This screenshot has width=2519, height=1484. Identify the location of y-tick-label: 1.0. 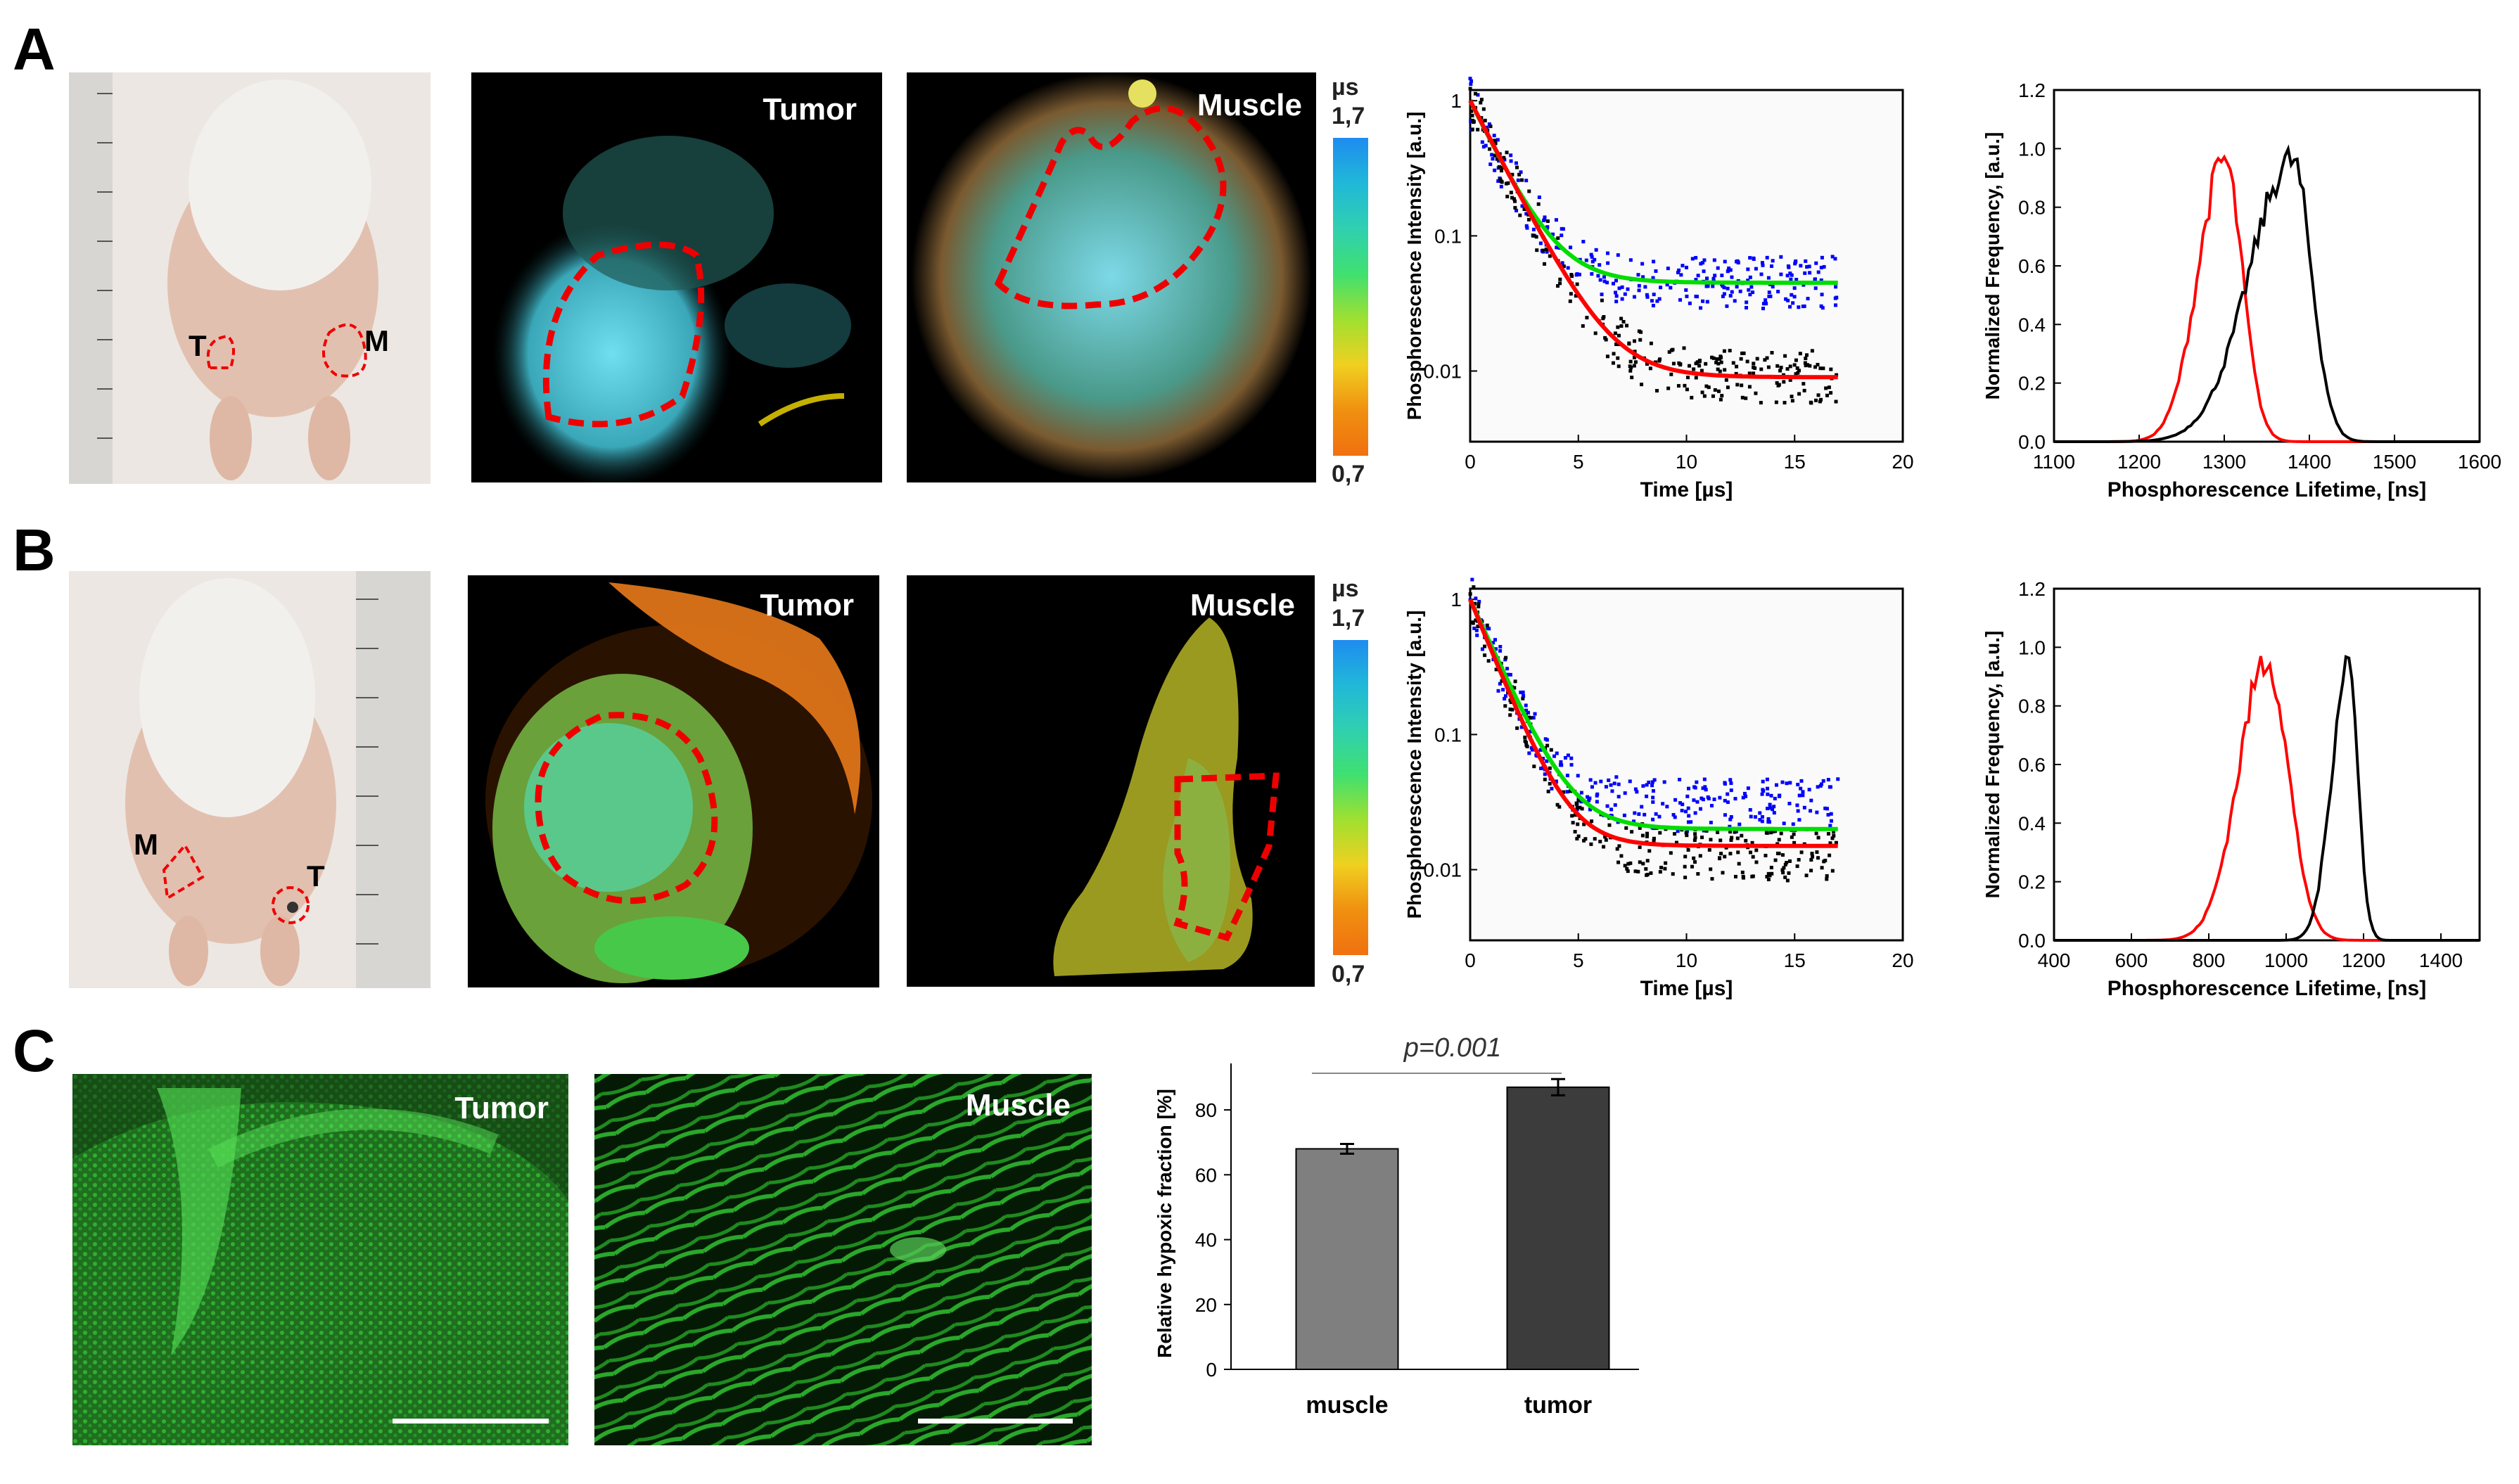
(2032, 149).